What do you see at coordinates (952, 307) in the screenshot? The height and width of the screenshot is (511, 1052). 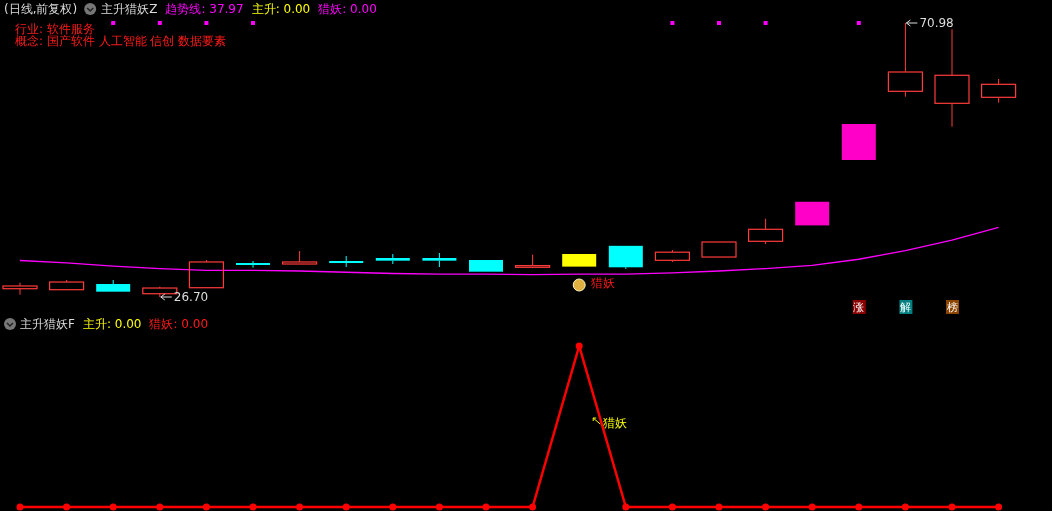 I see `text: 榜` at bounding box center [952, 307].